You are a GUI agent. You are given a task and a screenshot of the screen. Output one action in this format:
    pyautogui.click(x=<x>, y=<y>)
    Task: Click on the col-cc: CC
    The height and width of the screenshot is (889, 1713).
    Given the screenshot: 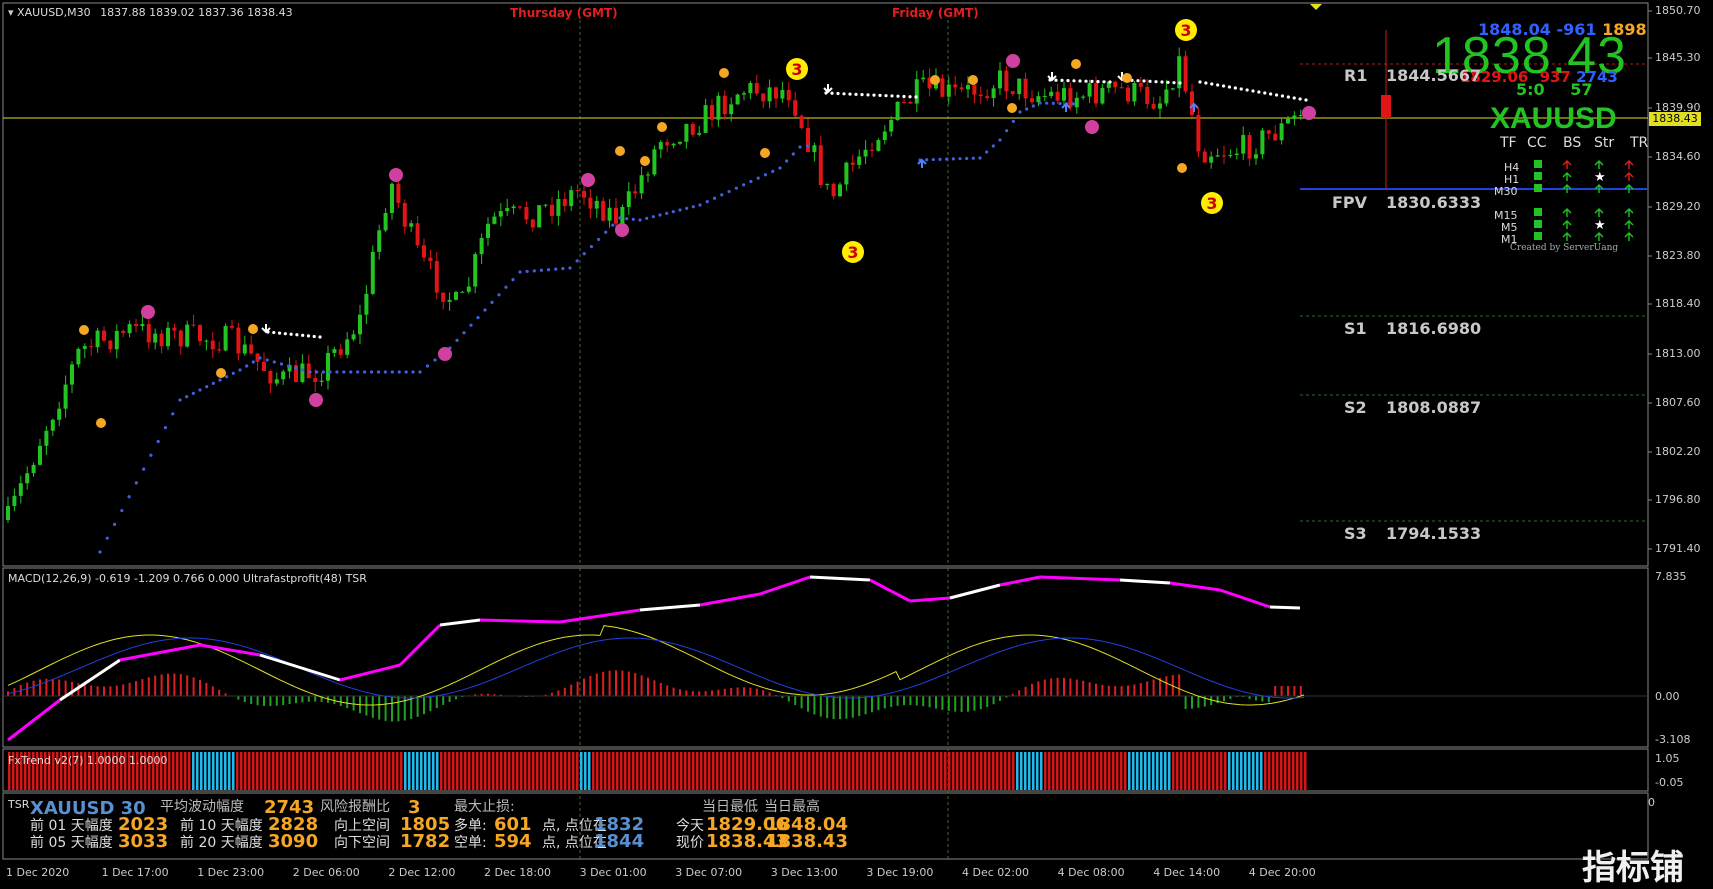 What is the action you would take?
    pyautogui.click(x=1537, y=143)
    